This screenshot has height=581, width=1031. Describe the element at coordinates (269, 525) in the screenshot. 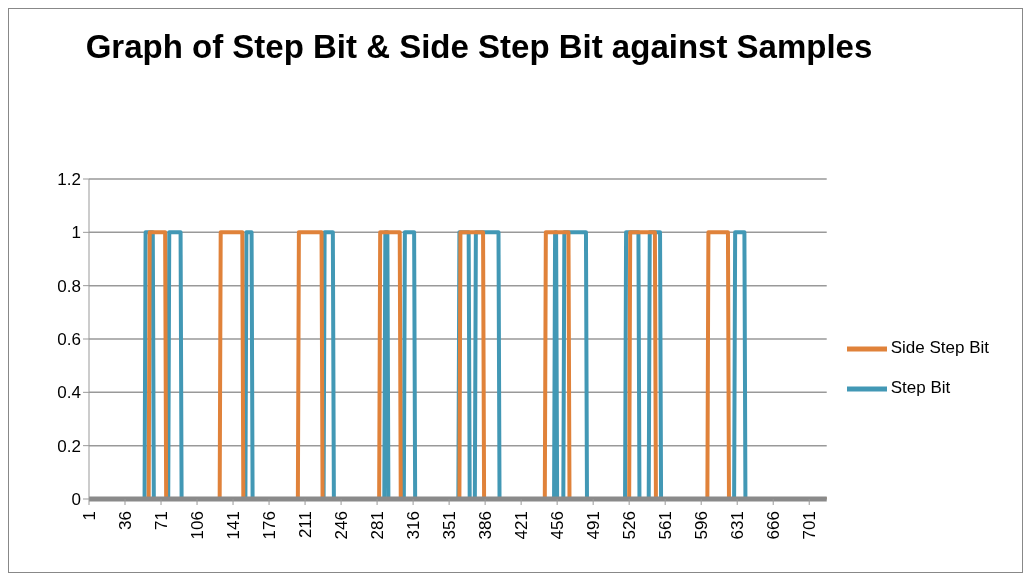

I see `x-tick-label: 176` at that location.